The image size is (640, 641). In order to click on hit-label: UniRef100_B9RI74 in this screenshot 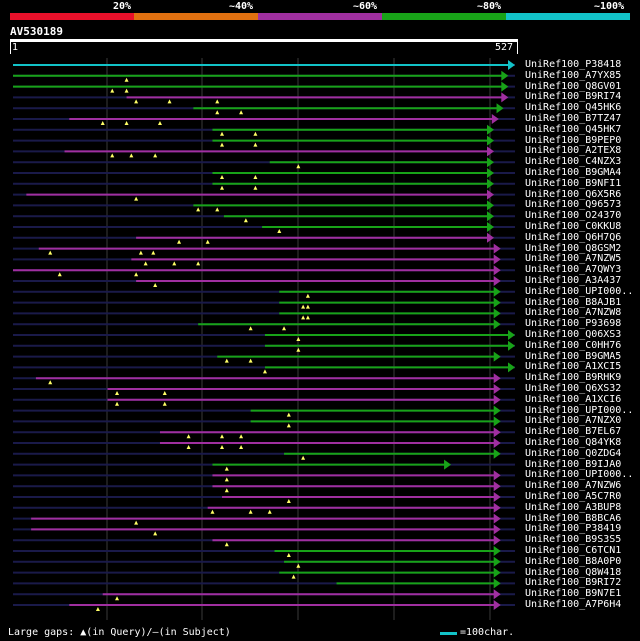, I will do `click(573, 97)`.